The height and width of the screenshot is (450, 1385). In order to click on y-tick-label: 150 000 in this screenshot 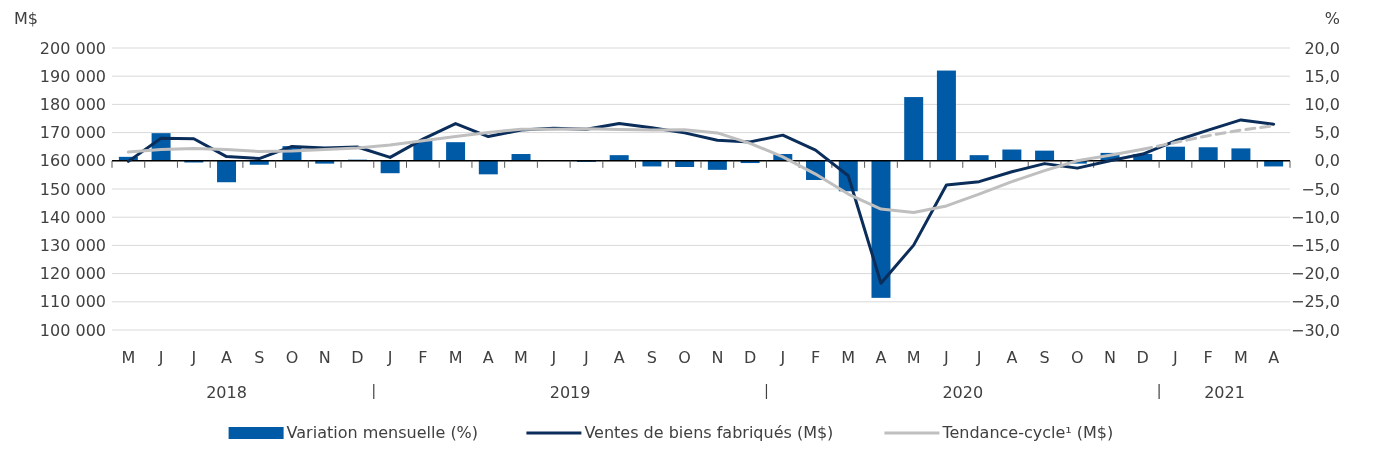, I will do `click(72, 189)`.